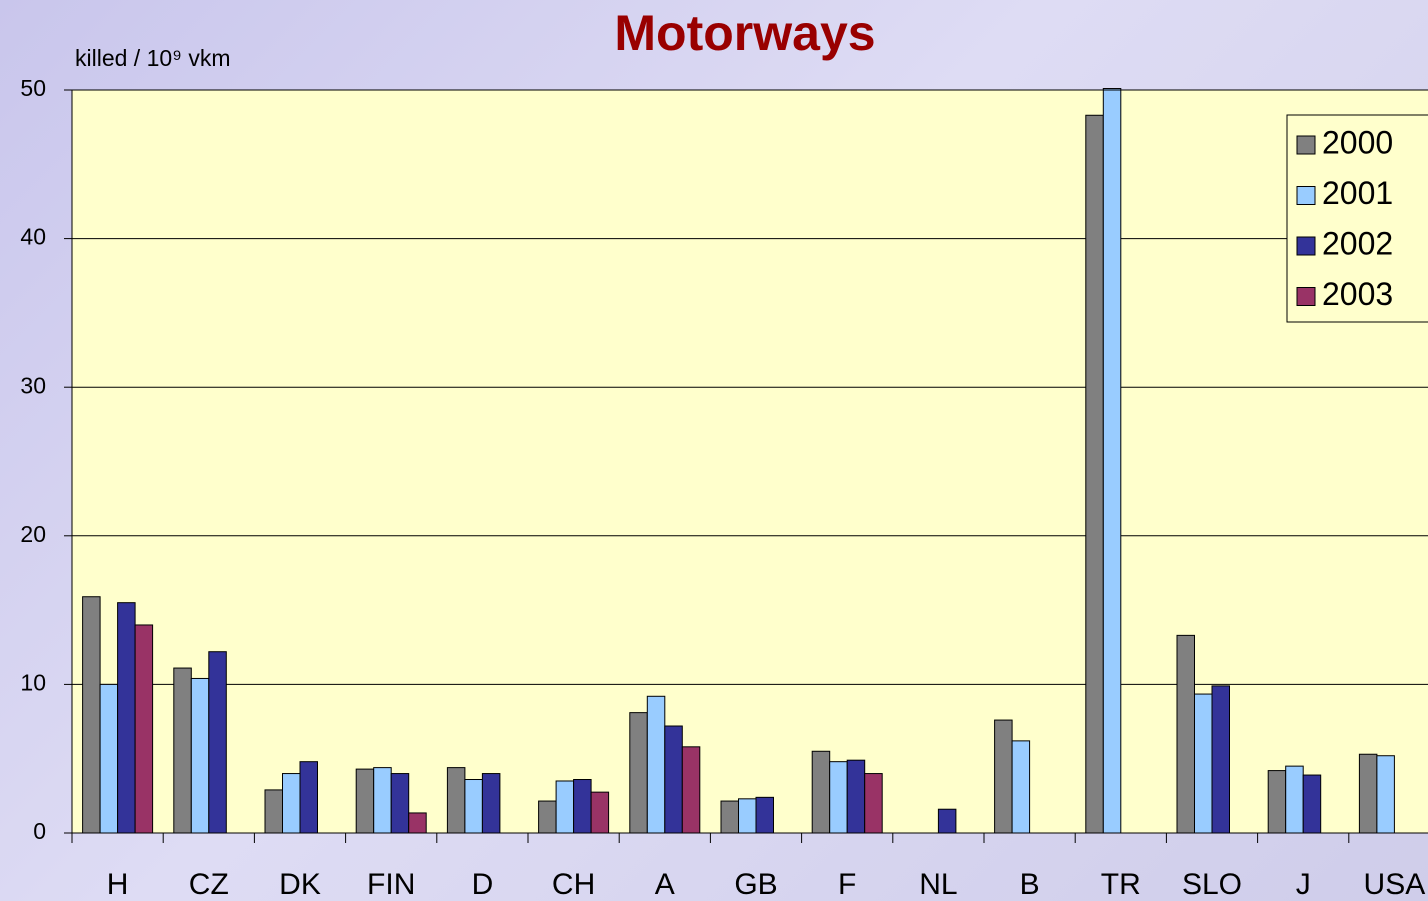 Image resolution: width=1428 pixels, height=901 pixels. What do you see at coordinates (847, 884) in the screenshot?
I see `x-tick-label: F` at bounding box center [847, 884].